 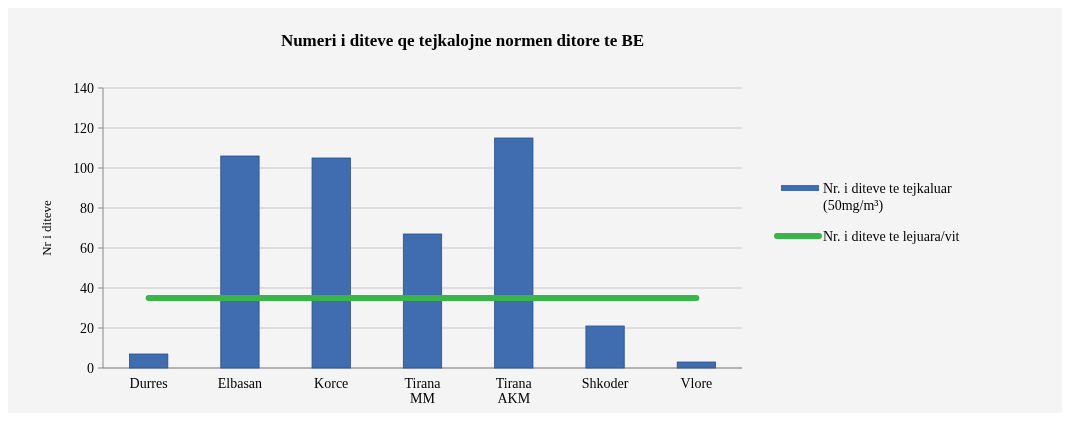 What do you see at coordinates (90, 368) in the screenshot?
I see `y-tick-label: 0` at bounding box center [90, 368].